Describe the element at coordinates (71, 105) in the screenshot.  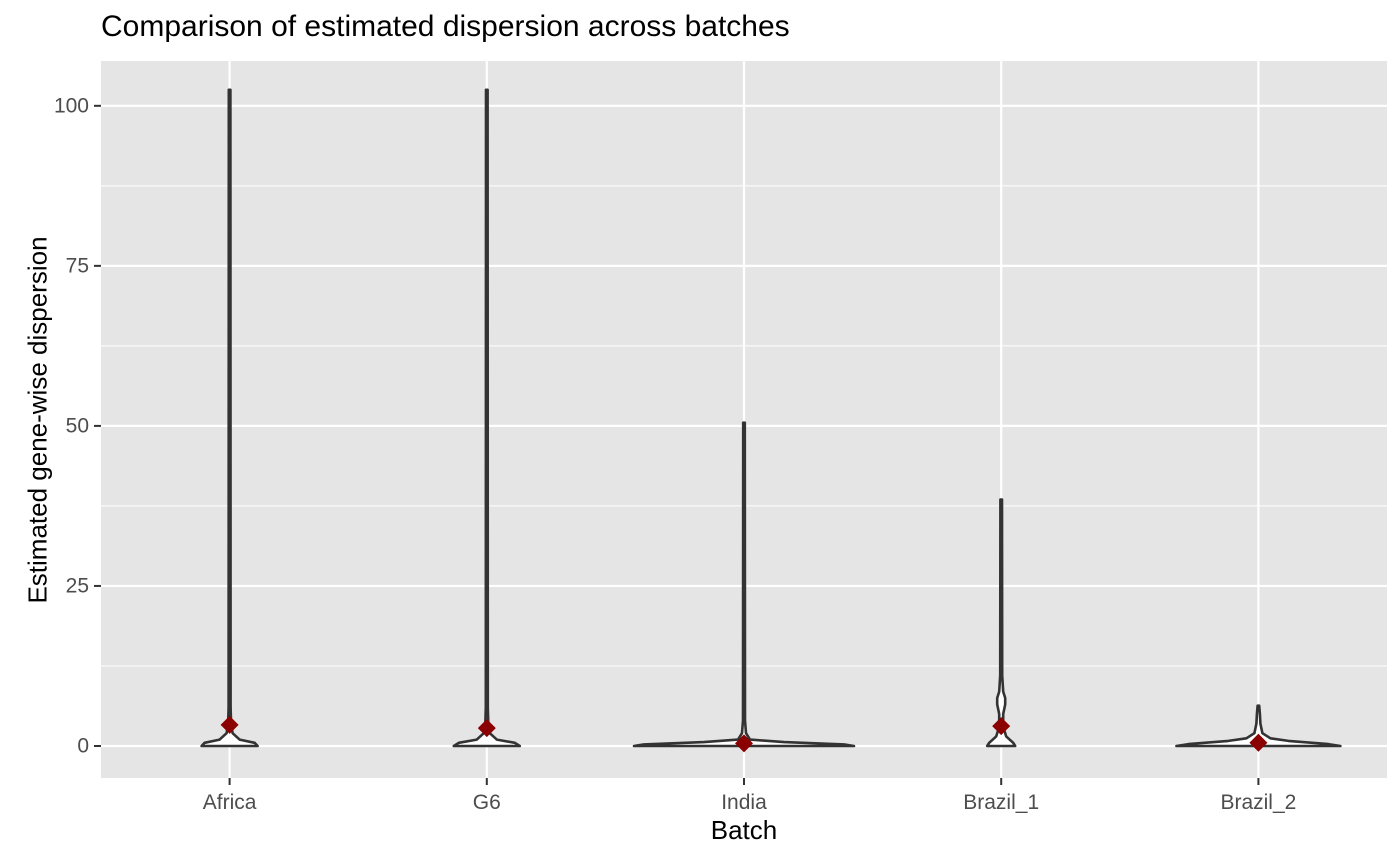
I see `y-tick-label: 100` at that location.